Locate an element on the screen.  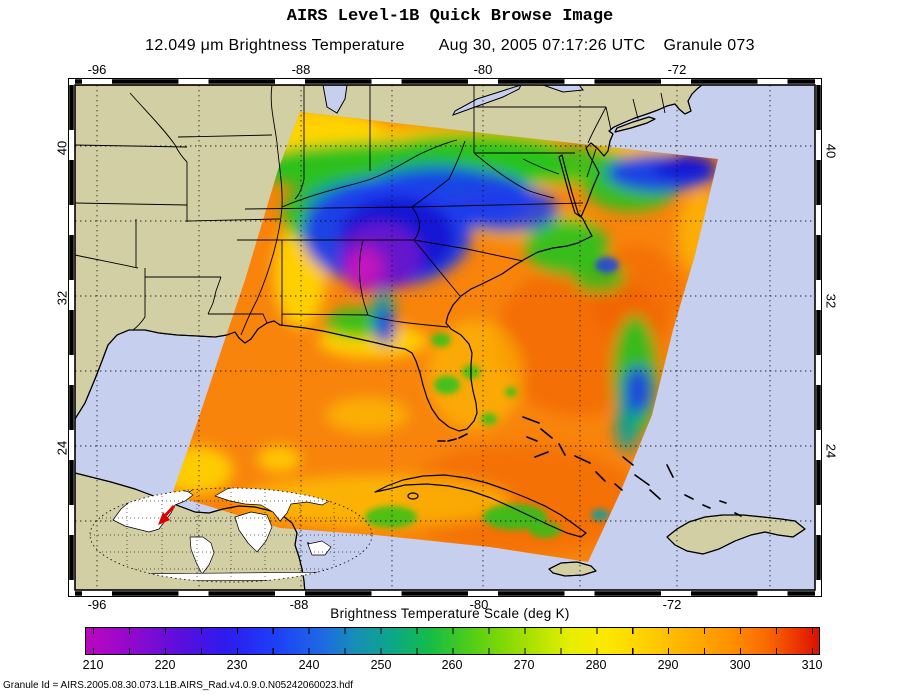
lon-tick-label-bottom: -72 is located at coordinates (672, 604).